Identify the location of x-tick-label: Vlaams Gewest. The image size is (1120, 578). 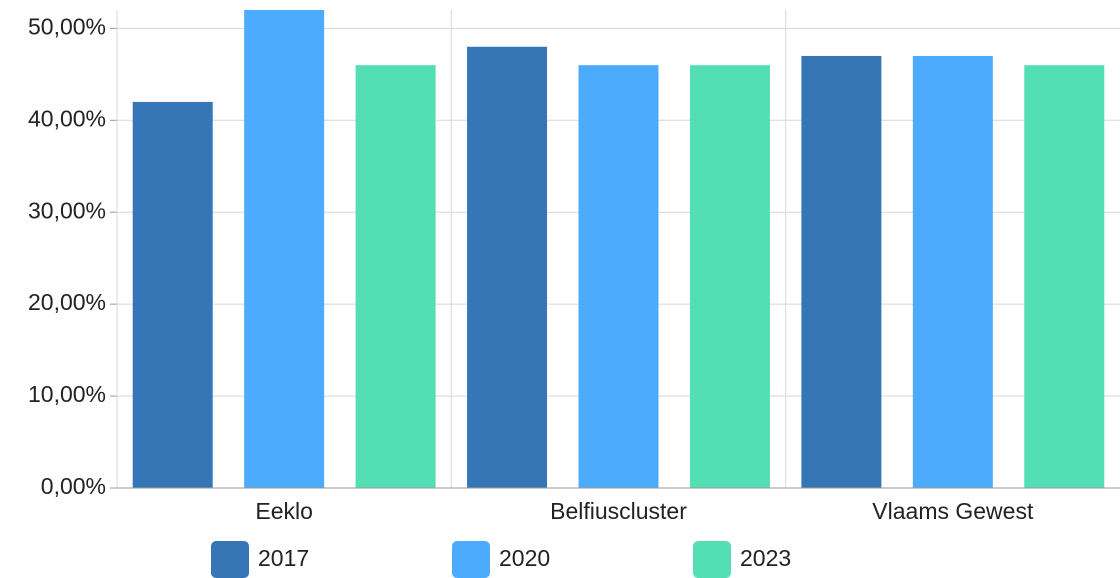
(953, 511).